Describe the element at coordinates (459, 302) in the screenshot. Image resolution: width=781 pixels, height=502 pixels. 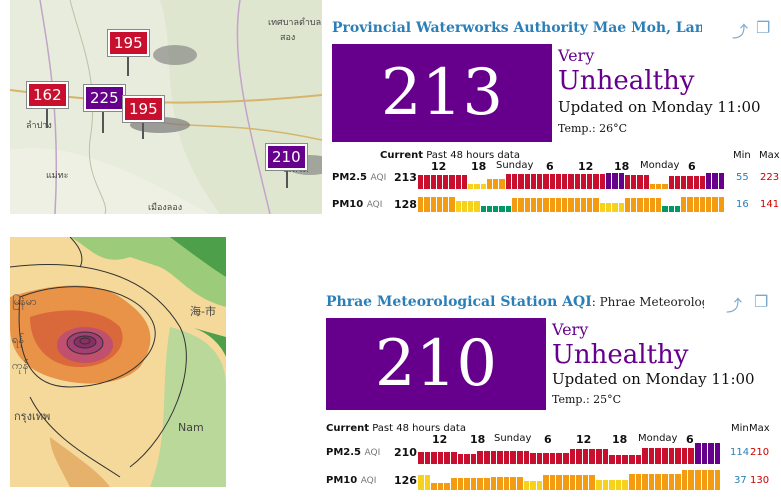
I see `station-title-text: Phrae Meteorological Station AQI` at that location.